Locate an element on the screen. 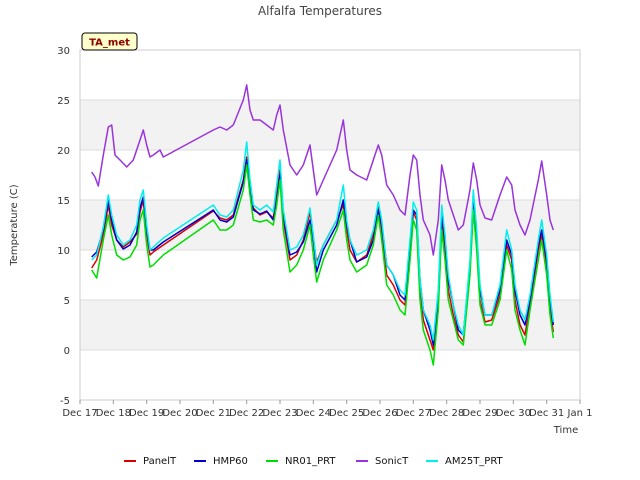 The image size is (640, 480). x-tick-label: Dec 25 is located at coordinates (346, 413).